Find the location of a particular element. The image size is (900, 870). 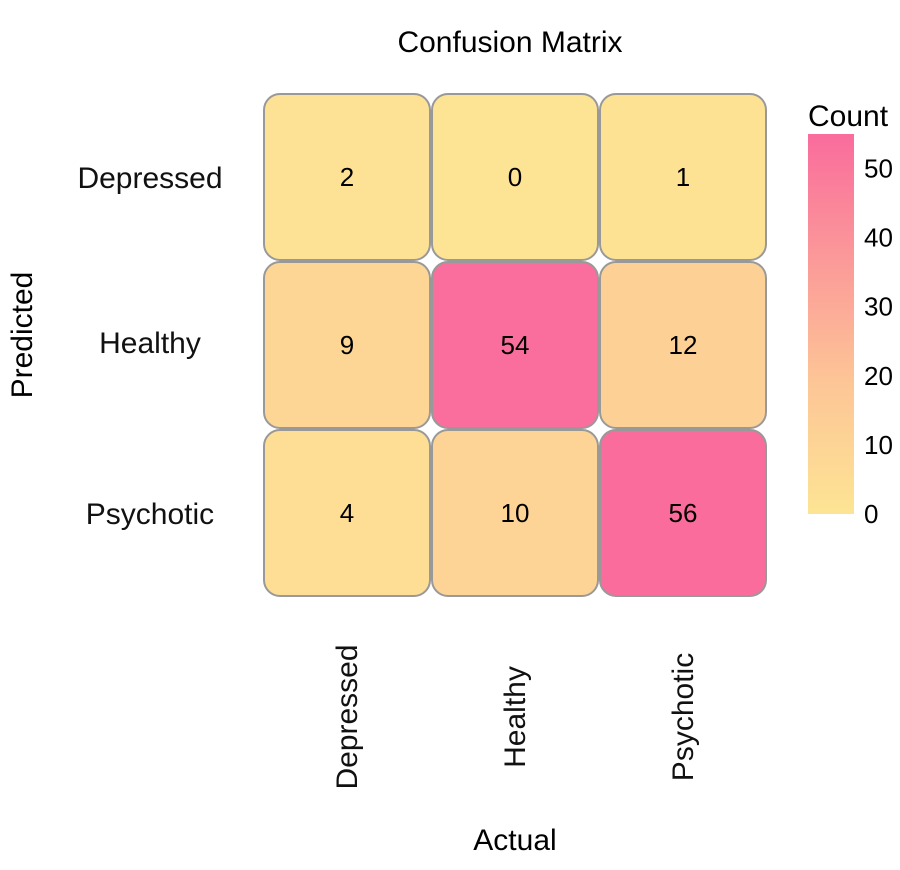

x-tick-labels: Depressed Healthy Psychotic is located at coordinates (515, 716).